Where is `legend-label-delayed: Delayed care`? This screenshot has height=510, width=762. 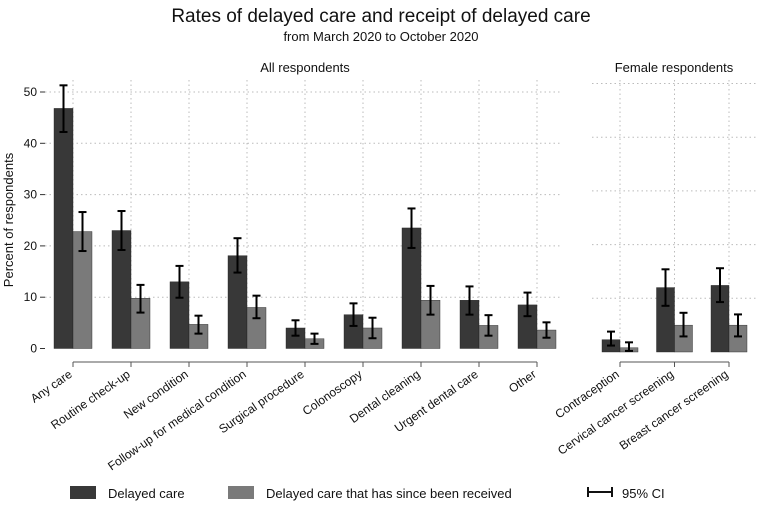
legend-label-delayed: Delayed care is located at coordinates (146, 493).